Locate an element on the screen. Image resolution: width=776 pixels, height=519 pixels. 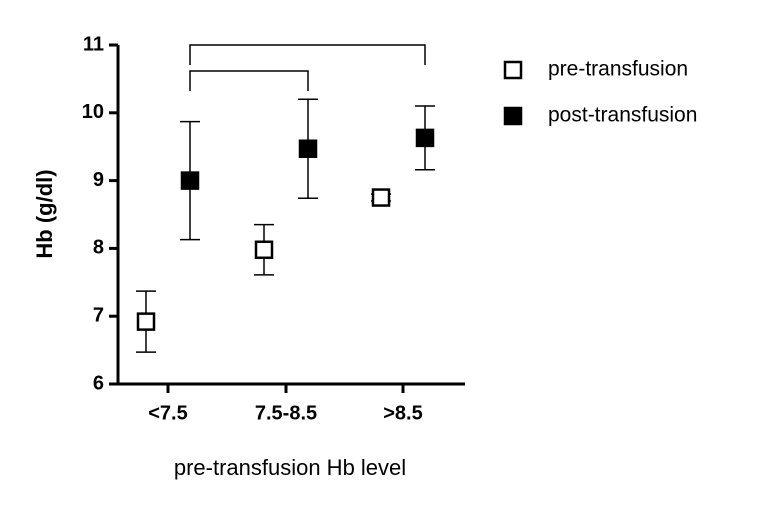
x-tick-label: 7.5-8.5 is located at coordinates (286, 413).